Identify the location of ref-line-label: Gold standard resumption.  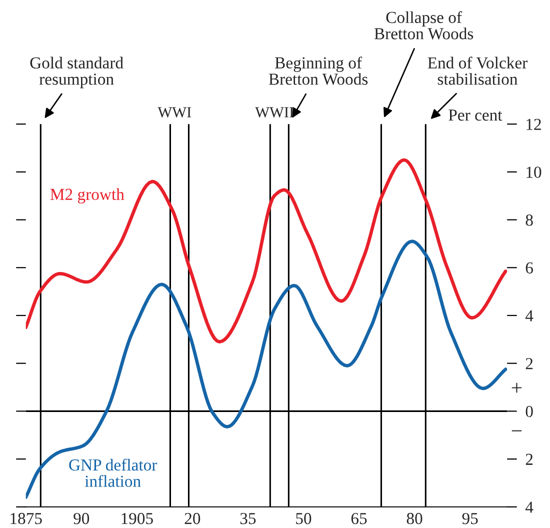
(77, 72).